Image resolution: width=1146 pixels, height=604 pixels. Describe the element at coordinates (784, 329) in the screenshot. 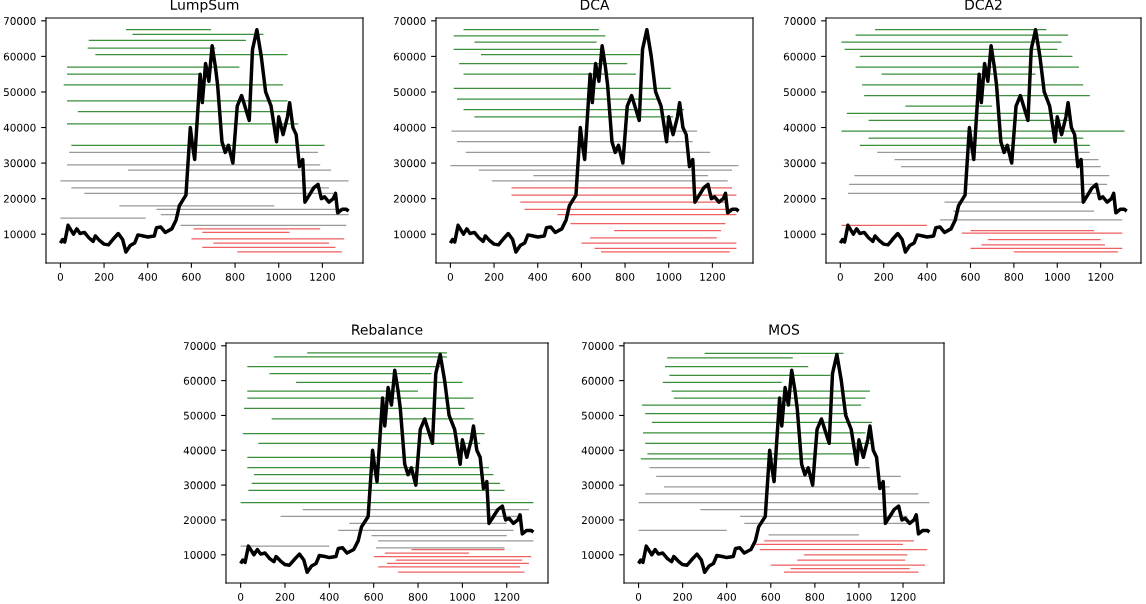

I see `chart-title: MOS` at that location.